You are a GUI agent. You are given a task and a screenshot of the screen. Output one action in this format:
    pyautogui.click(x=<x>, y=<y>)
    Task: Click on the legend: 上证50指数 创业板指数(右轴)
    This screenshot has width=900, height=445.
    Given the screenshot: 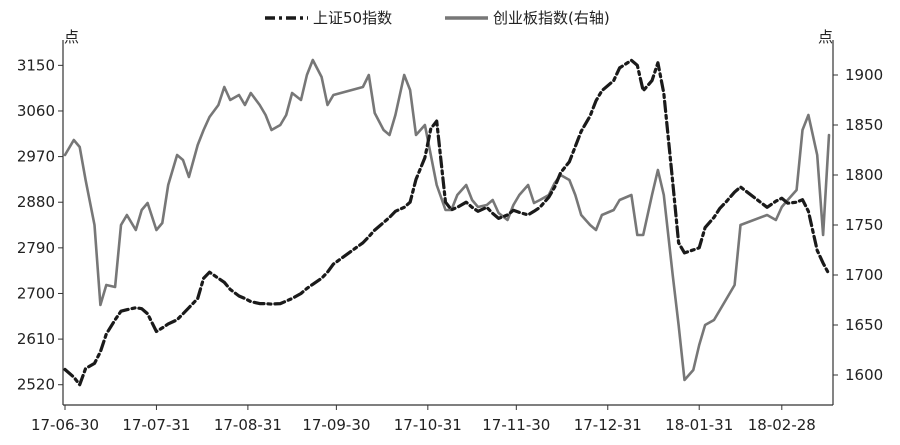 What is the action you would take?
    pyautogui.click(x=437, y=18)
    